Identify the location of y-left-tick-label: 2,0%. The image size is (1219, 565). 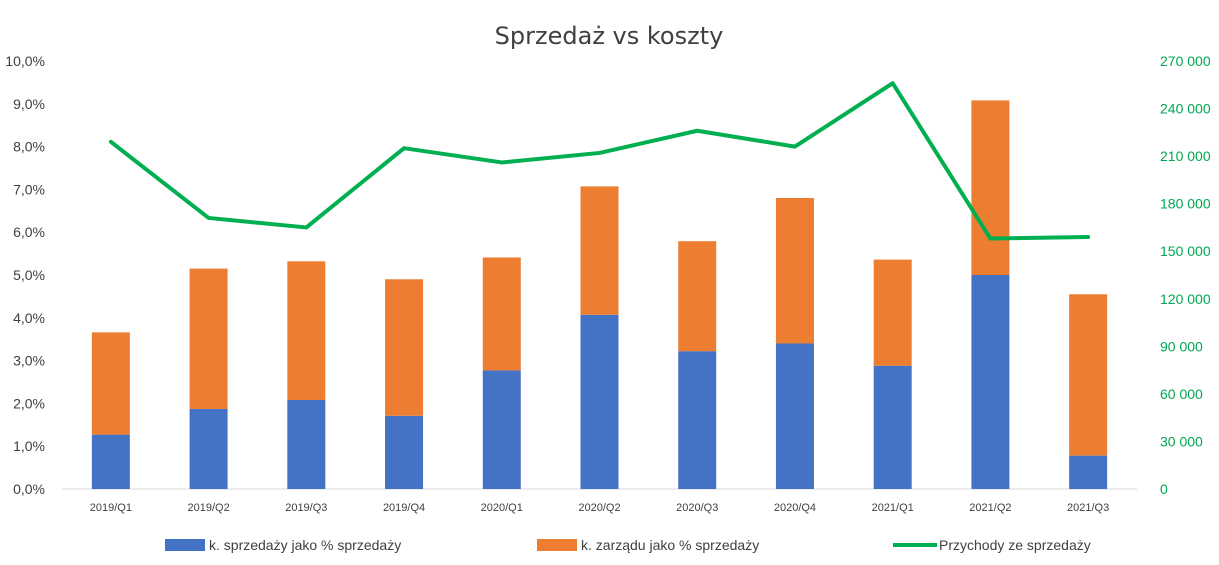
(29, 403).